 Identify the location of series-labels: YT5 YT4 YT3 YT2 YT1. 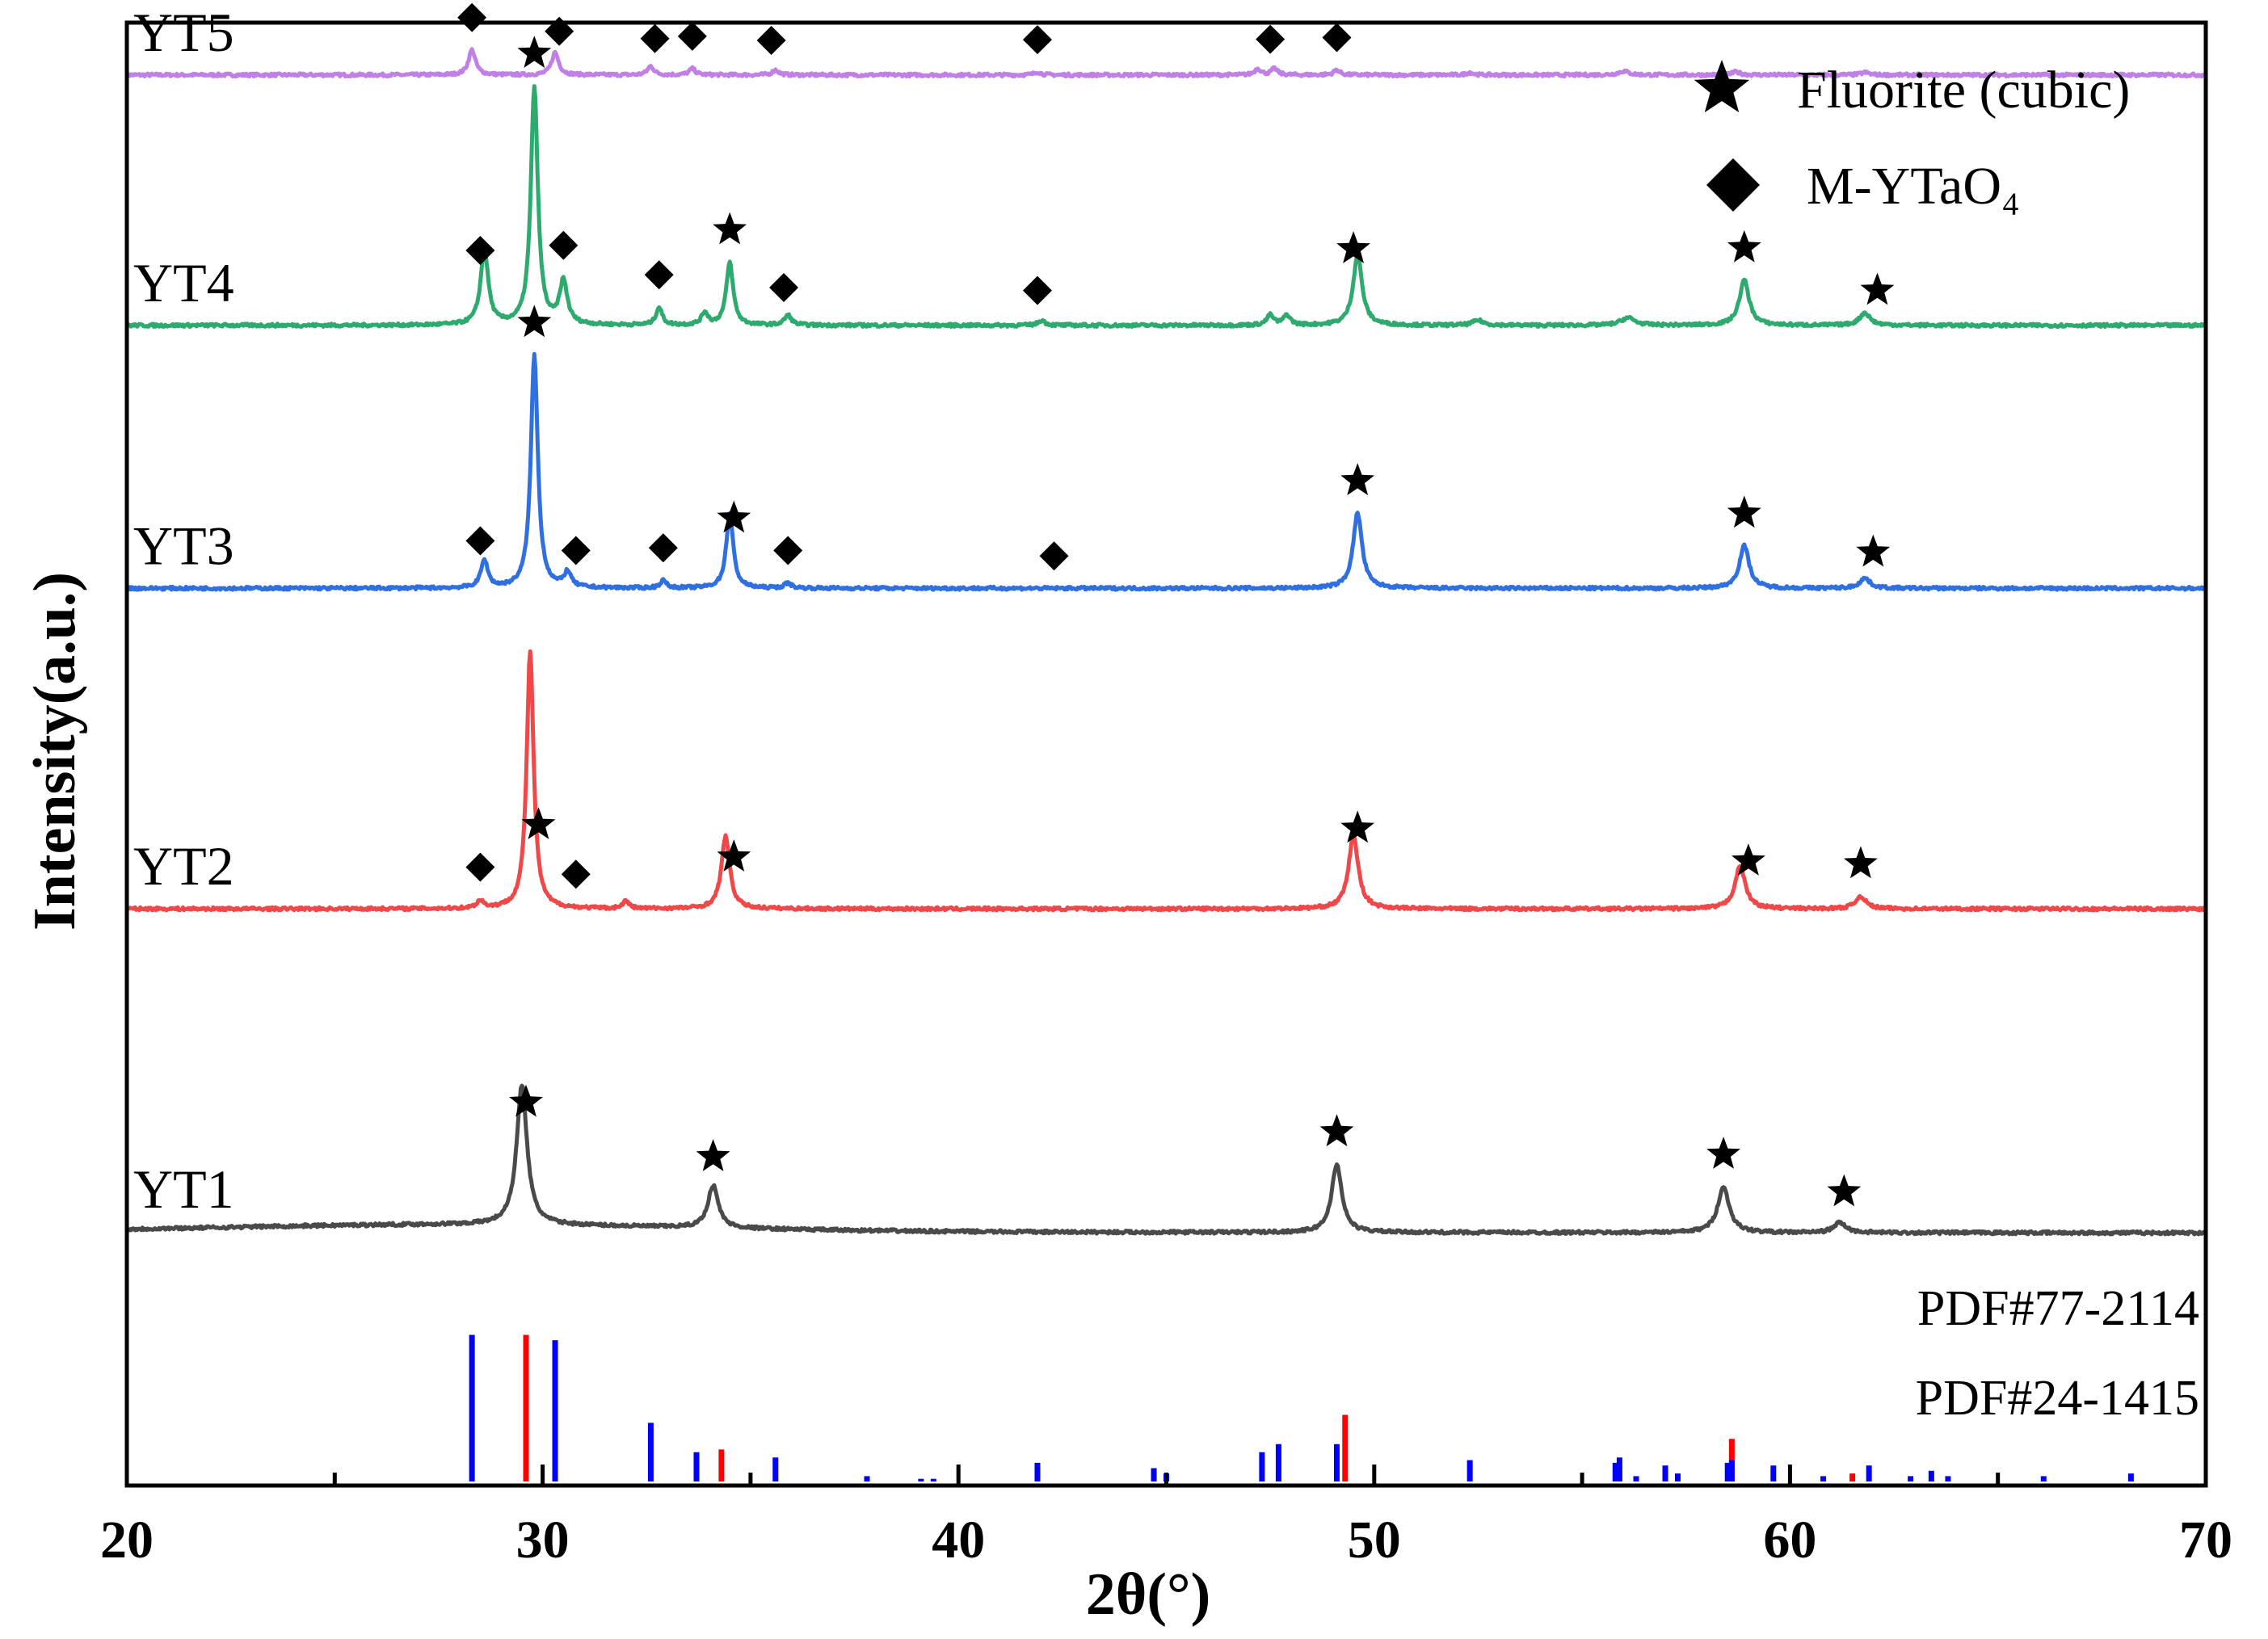
(183, 611).